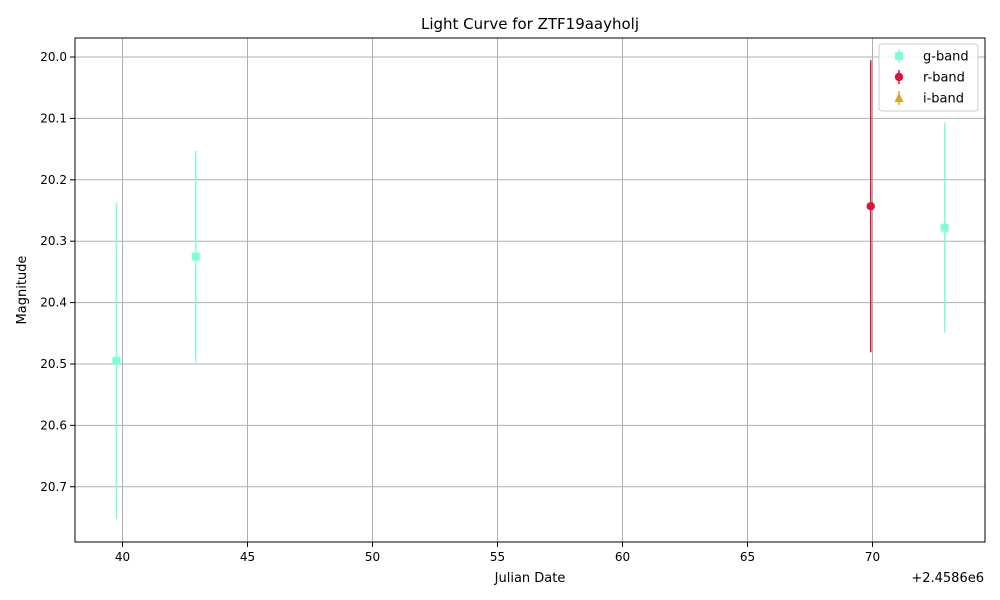 Image resolution: width=1000 pixels, height=600 pixels. I want to click on x-axis-offset: +2.4586e6, so click(947, 578).